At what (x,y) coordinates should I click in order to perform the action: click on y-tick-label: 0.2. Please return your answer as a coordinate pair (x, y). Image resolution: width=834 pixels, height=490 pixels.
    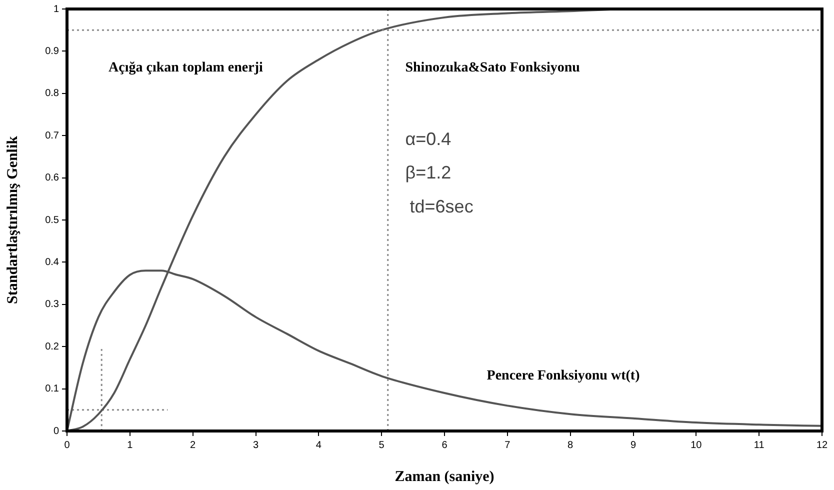
    Looking at the image, I should click on (52, 346).